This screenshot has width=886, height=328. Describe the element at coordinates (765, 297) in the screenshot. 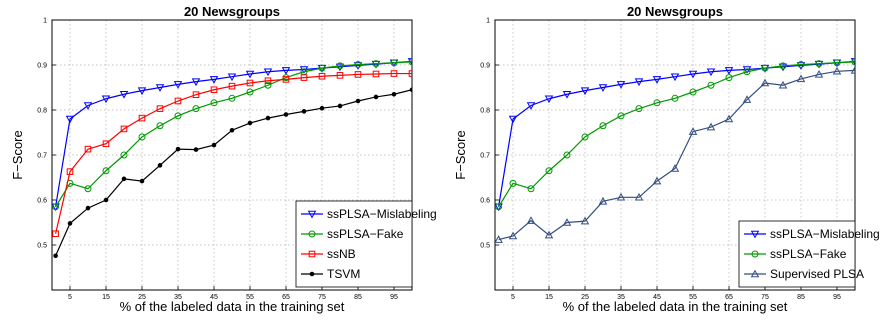

I see `x-tick-label: 75` at that location.